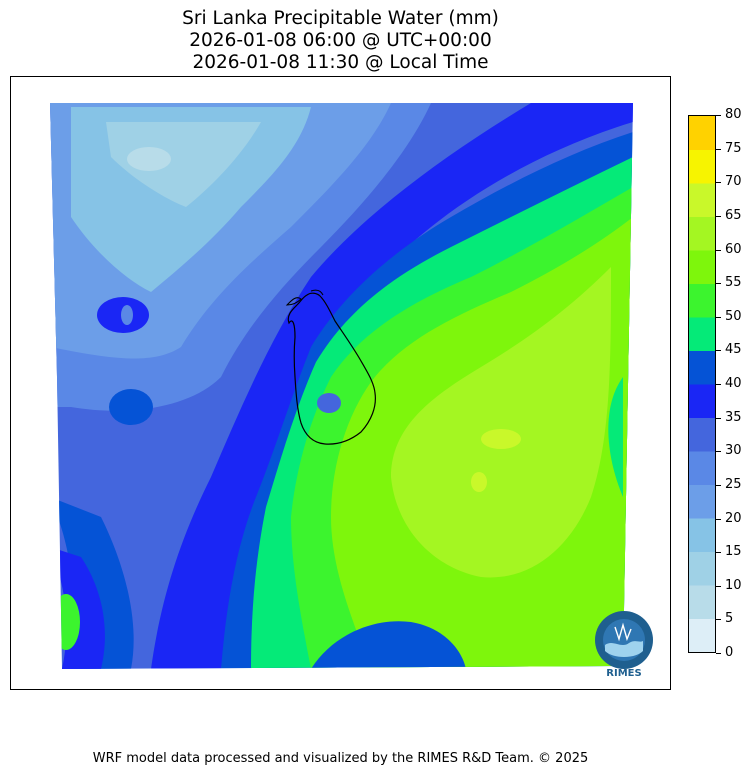 Image resolution: width=751 pixels, height=776 pixels. Describe the element at coordinates (729, 115) in the screenshot. I see `colorbar-tick-label: 80` at that location.